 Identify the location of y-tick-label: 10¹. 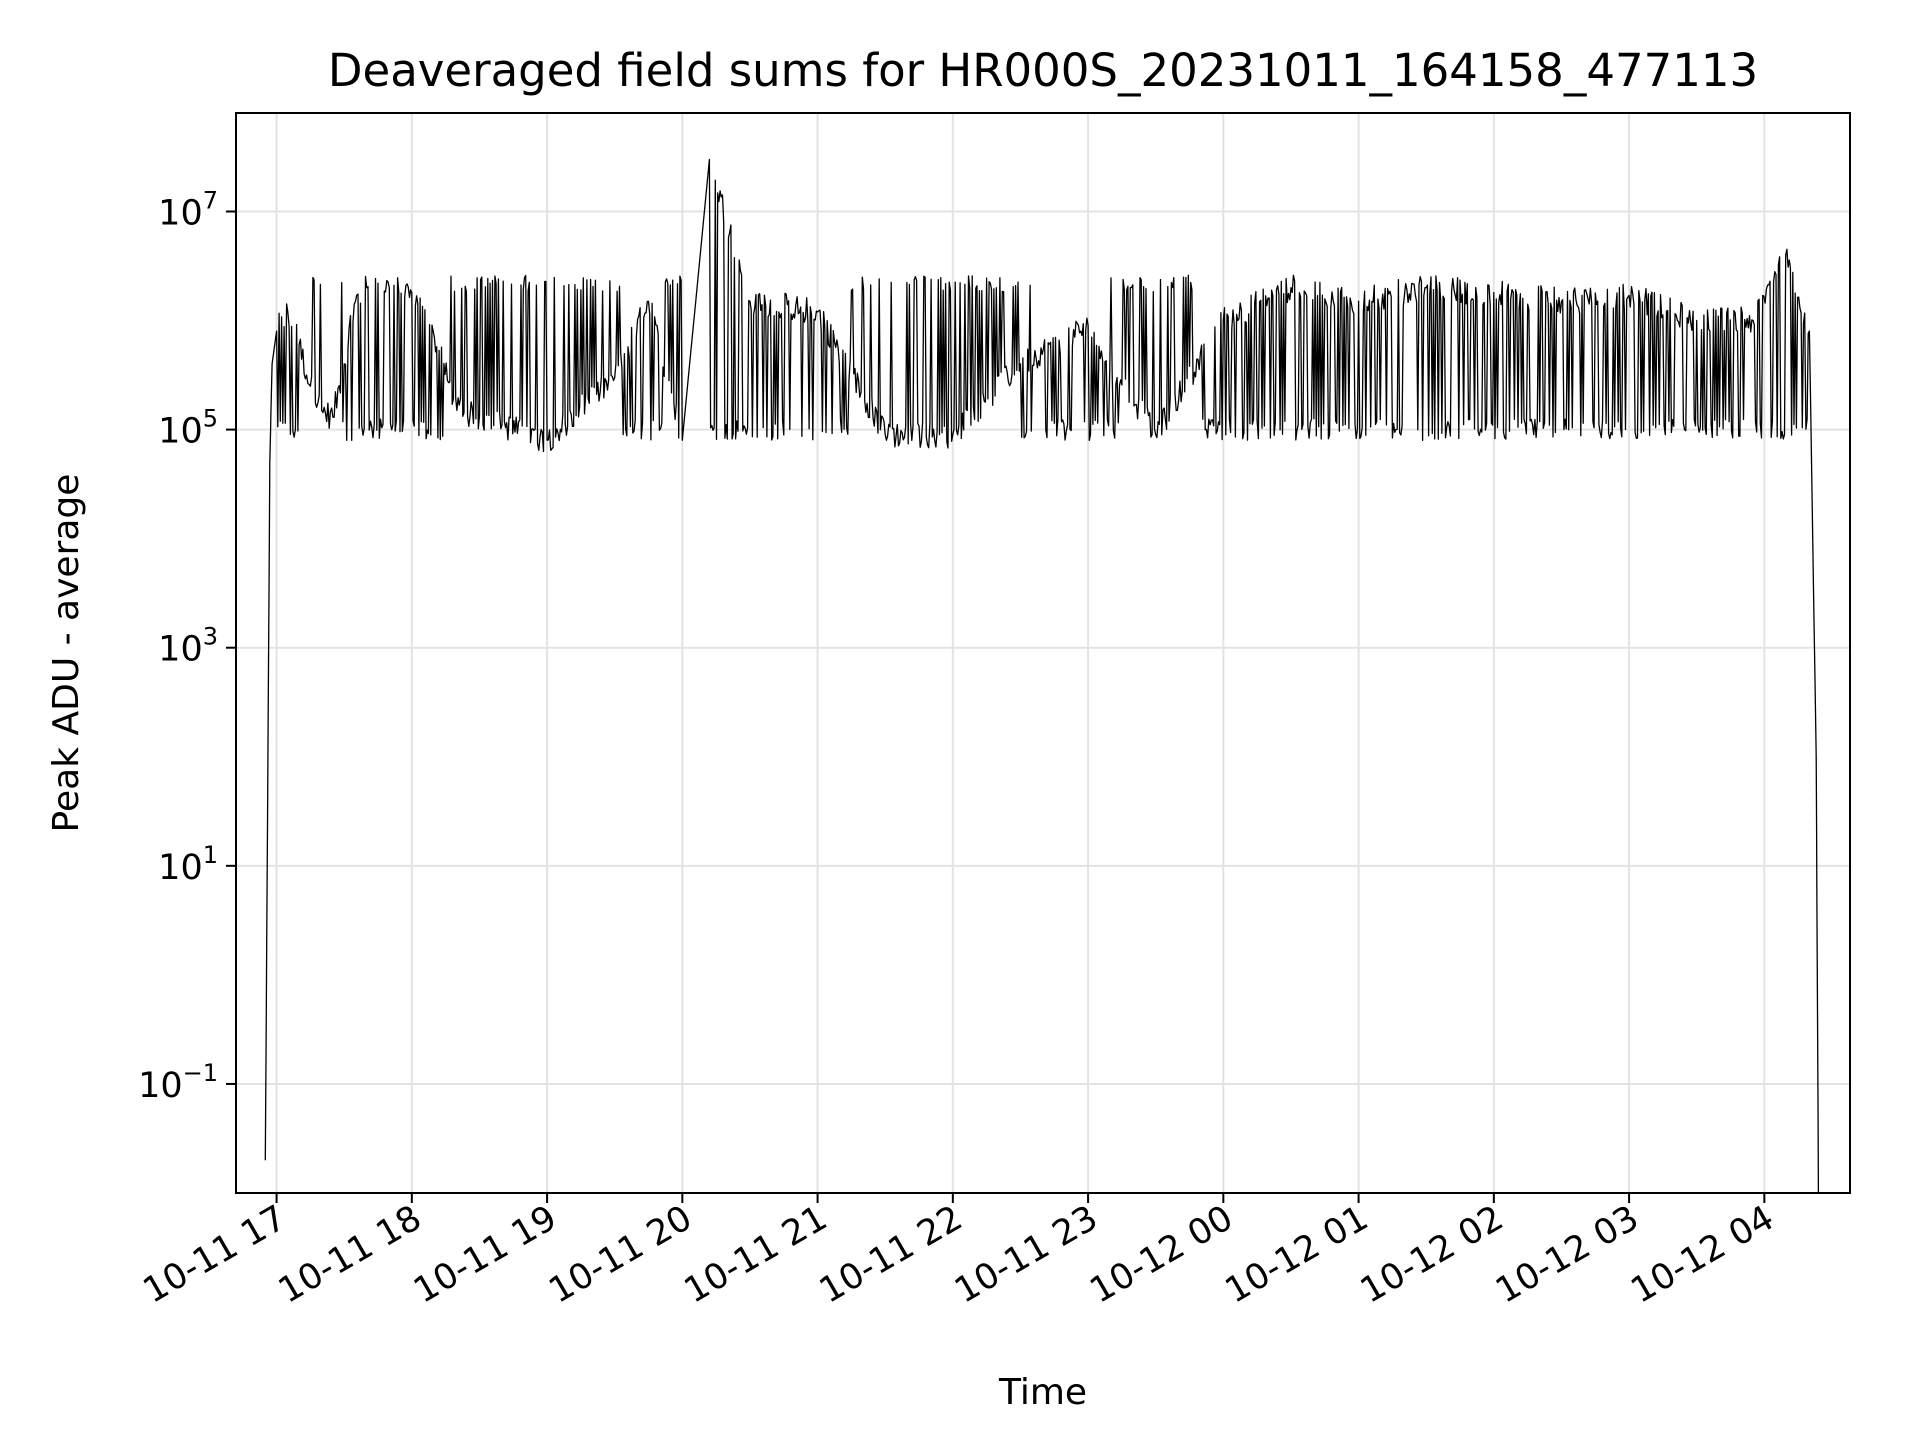
(188, 864).